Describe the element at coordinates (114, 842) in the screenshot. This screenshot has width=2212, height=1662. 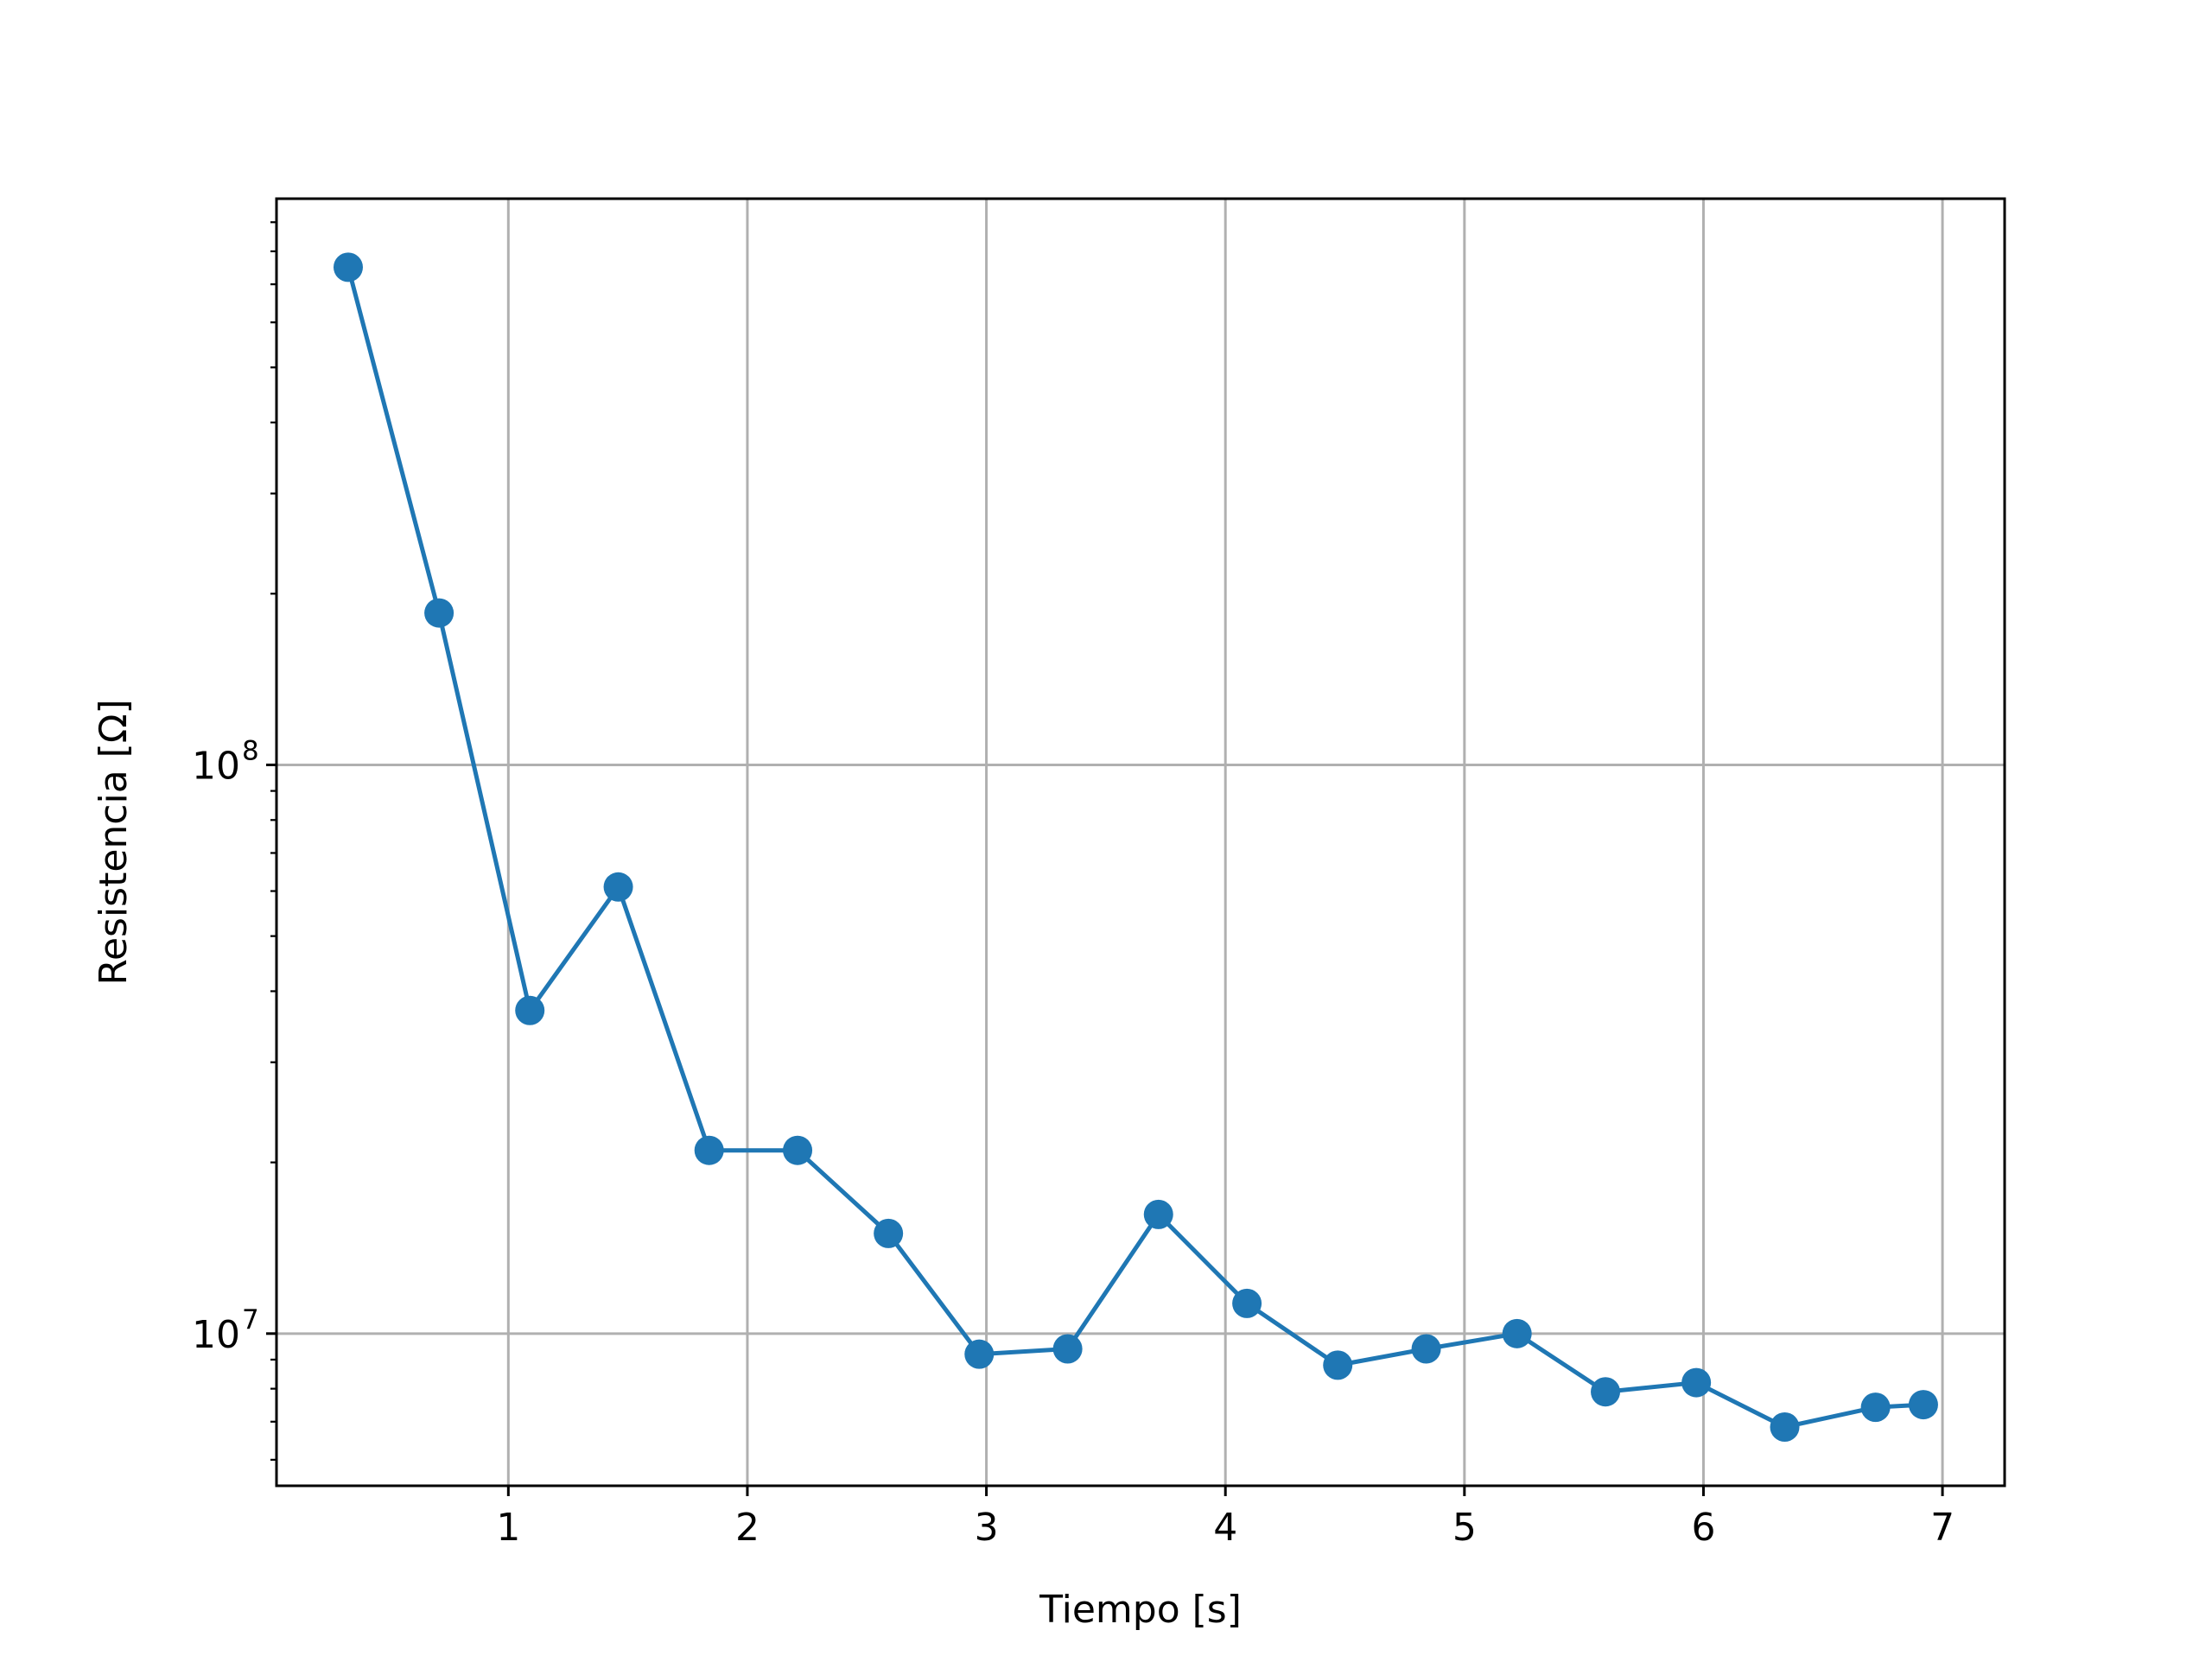
I see `y-axis-label: Resistencia [Ω]` at that location.